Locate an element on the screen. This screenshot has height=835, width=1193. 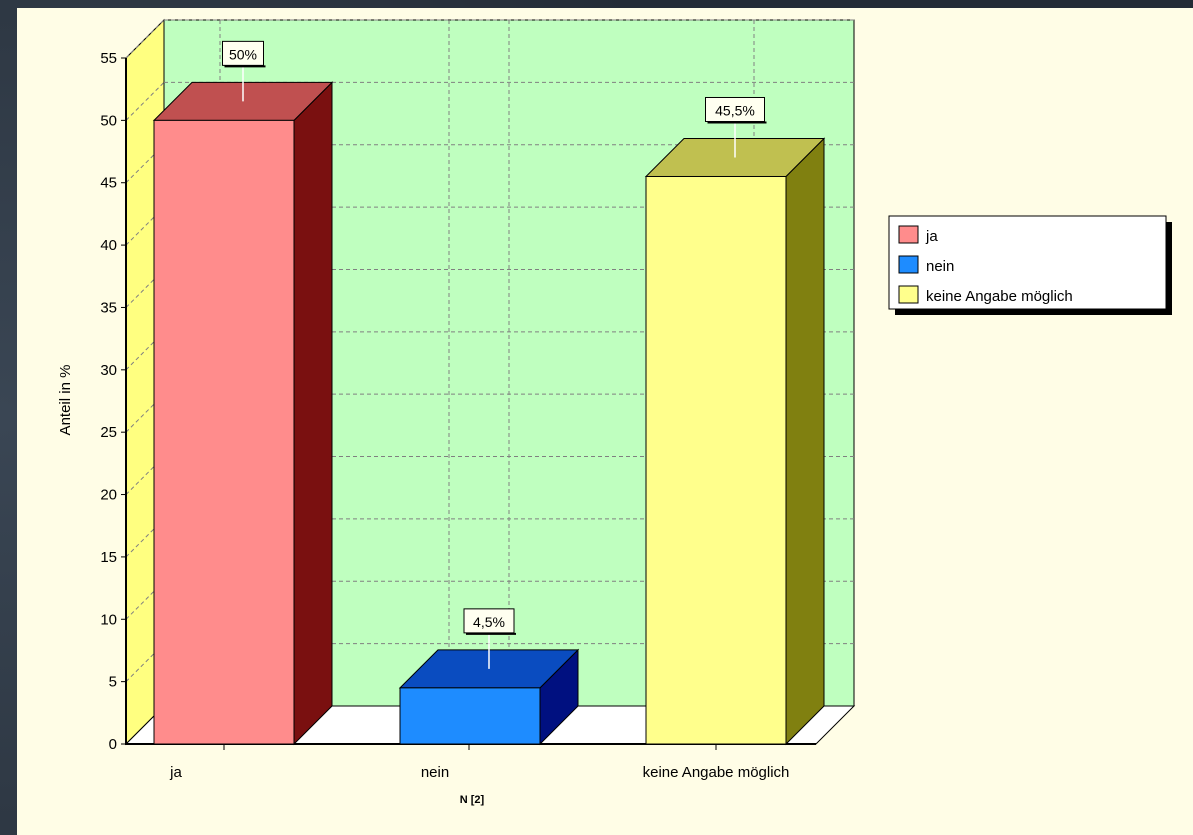
y-axis-title: Anteil in % is located at coordinates (65, 400).